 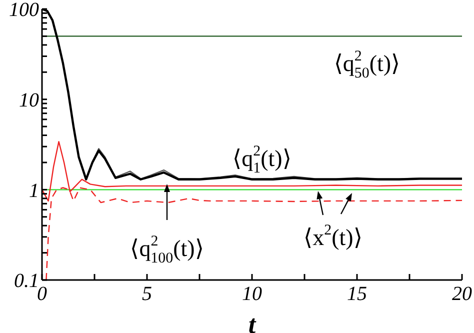 I want to click on y-tick-label: 1, so click(x=34, y=191).